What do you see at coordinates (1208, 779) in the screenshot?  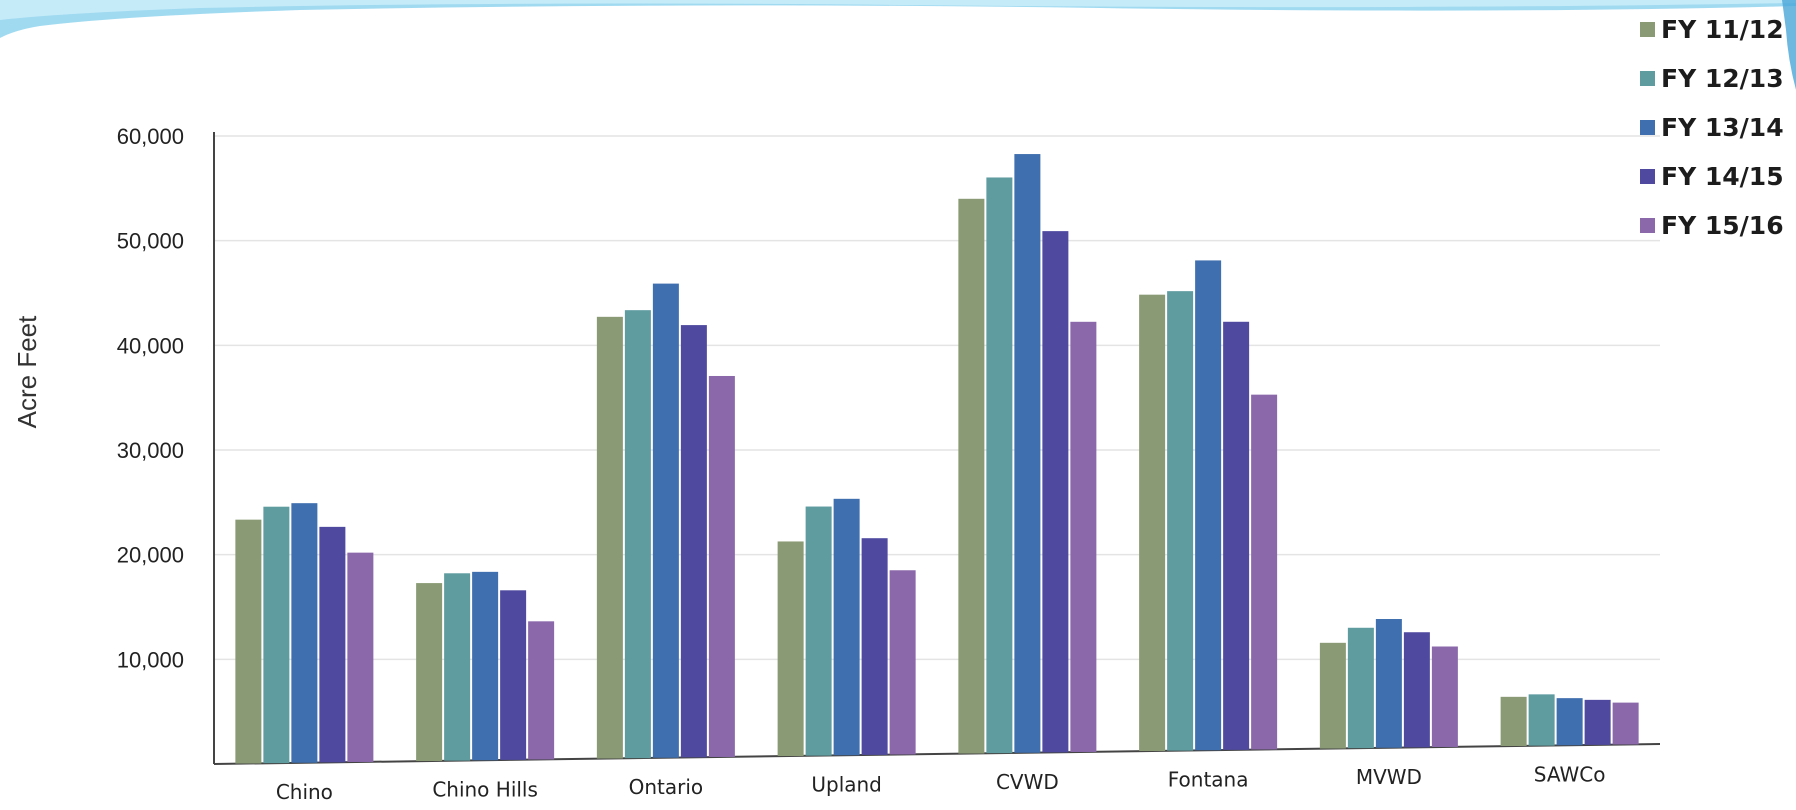 I see `x-category-label: Fontana` at bounding box center [1208, 779].